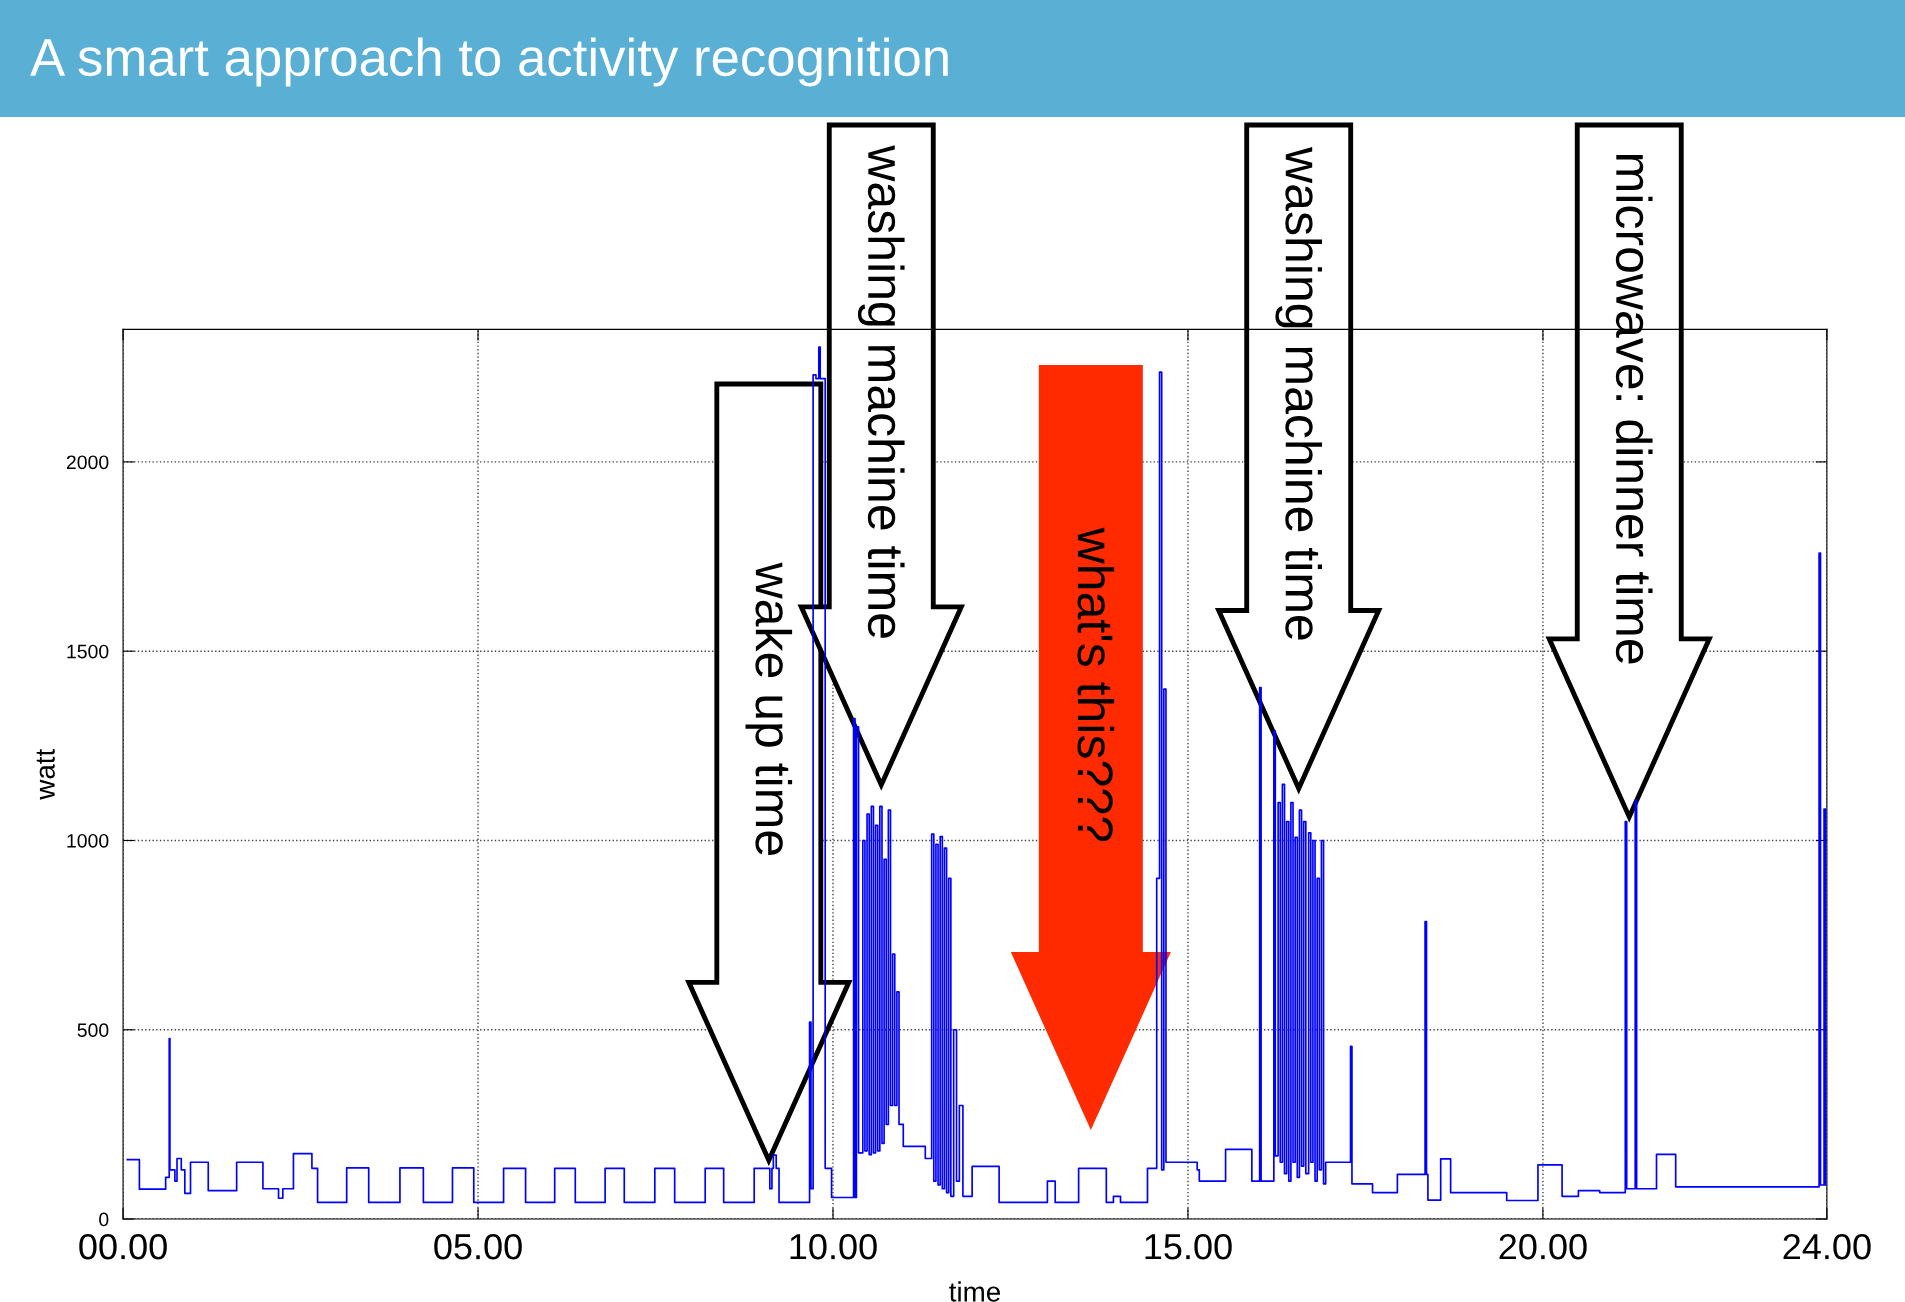 Image resolution: width=1905 pixels, height=1302 pixels. What do you see at coordinates (1188, 1246) in the screenshot?
I see `x-tick-label: 15.00` at bounding box center [1188, 1246].